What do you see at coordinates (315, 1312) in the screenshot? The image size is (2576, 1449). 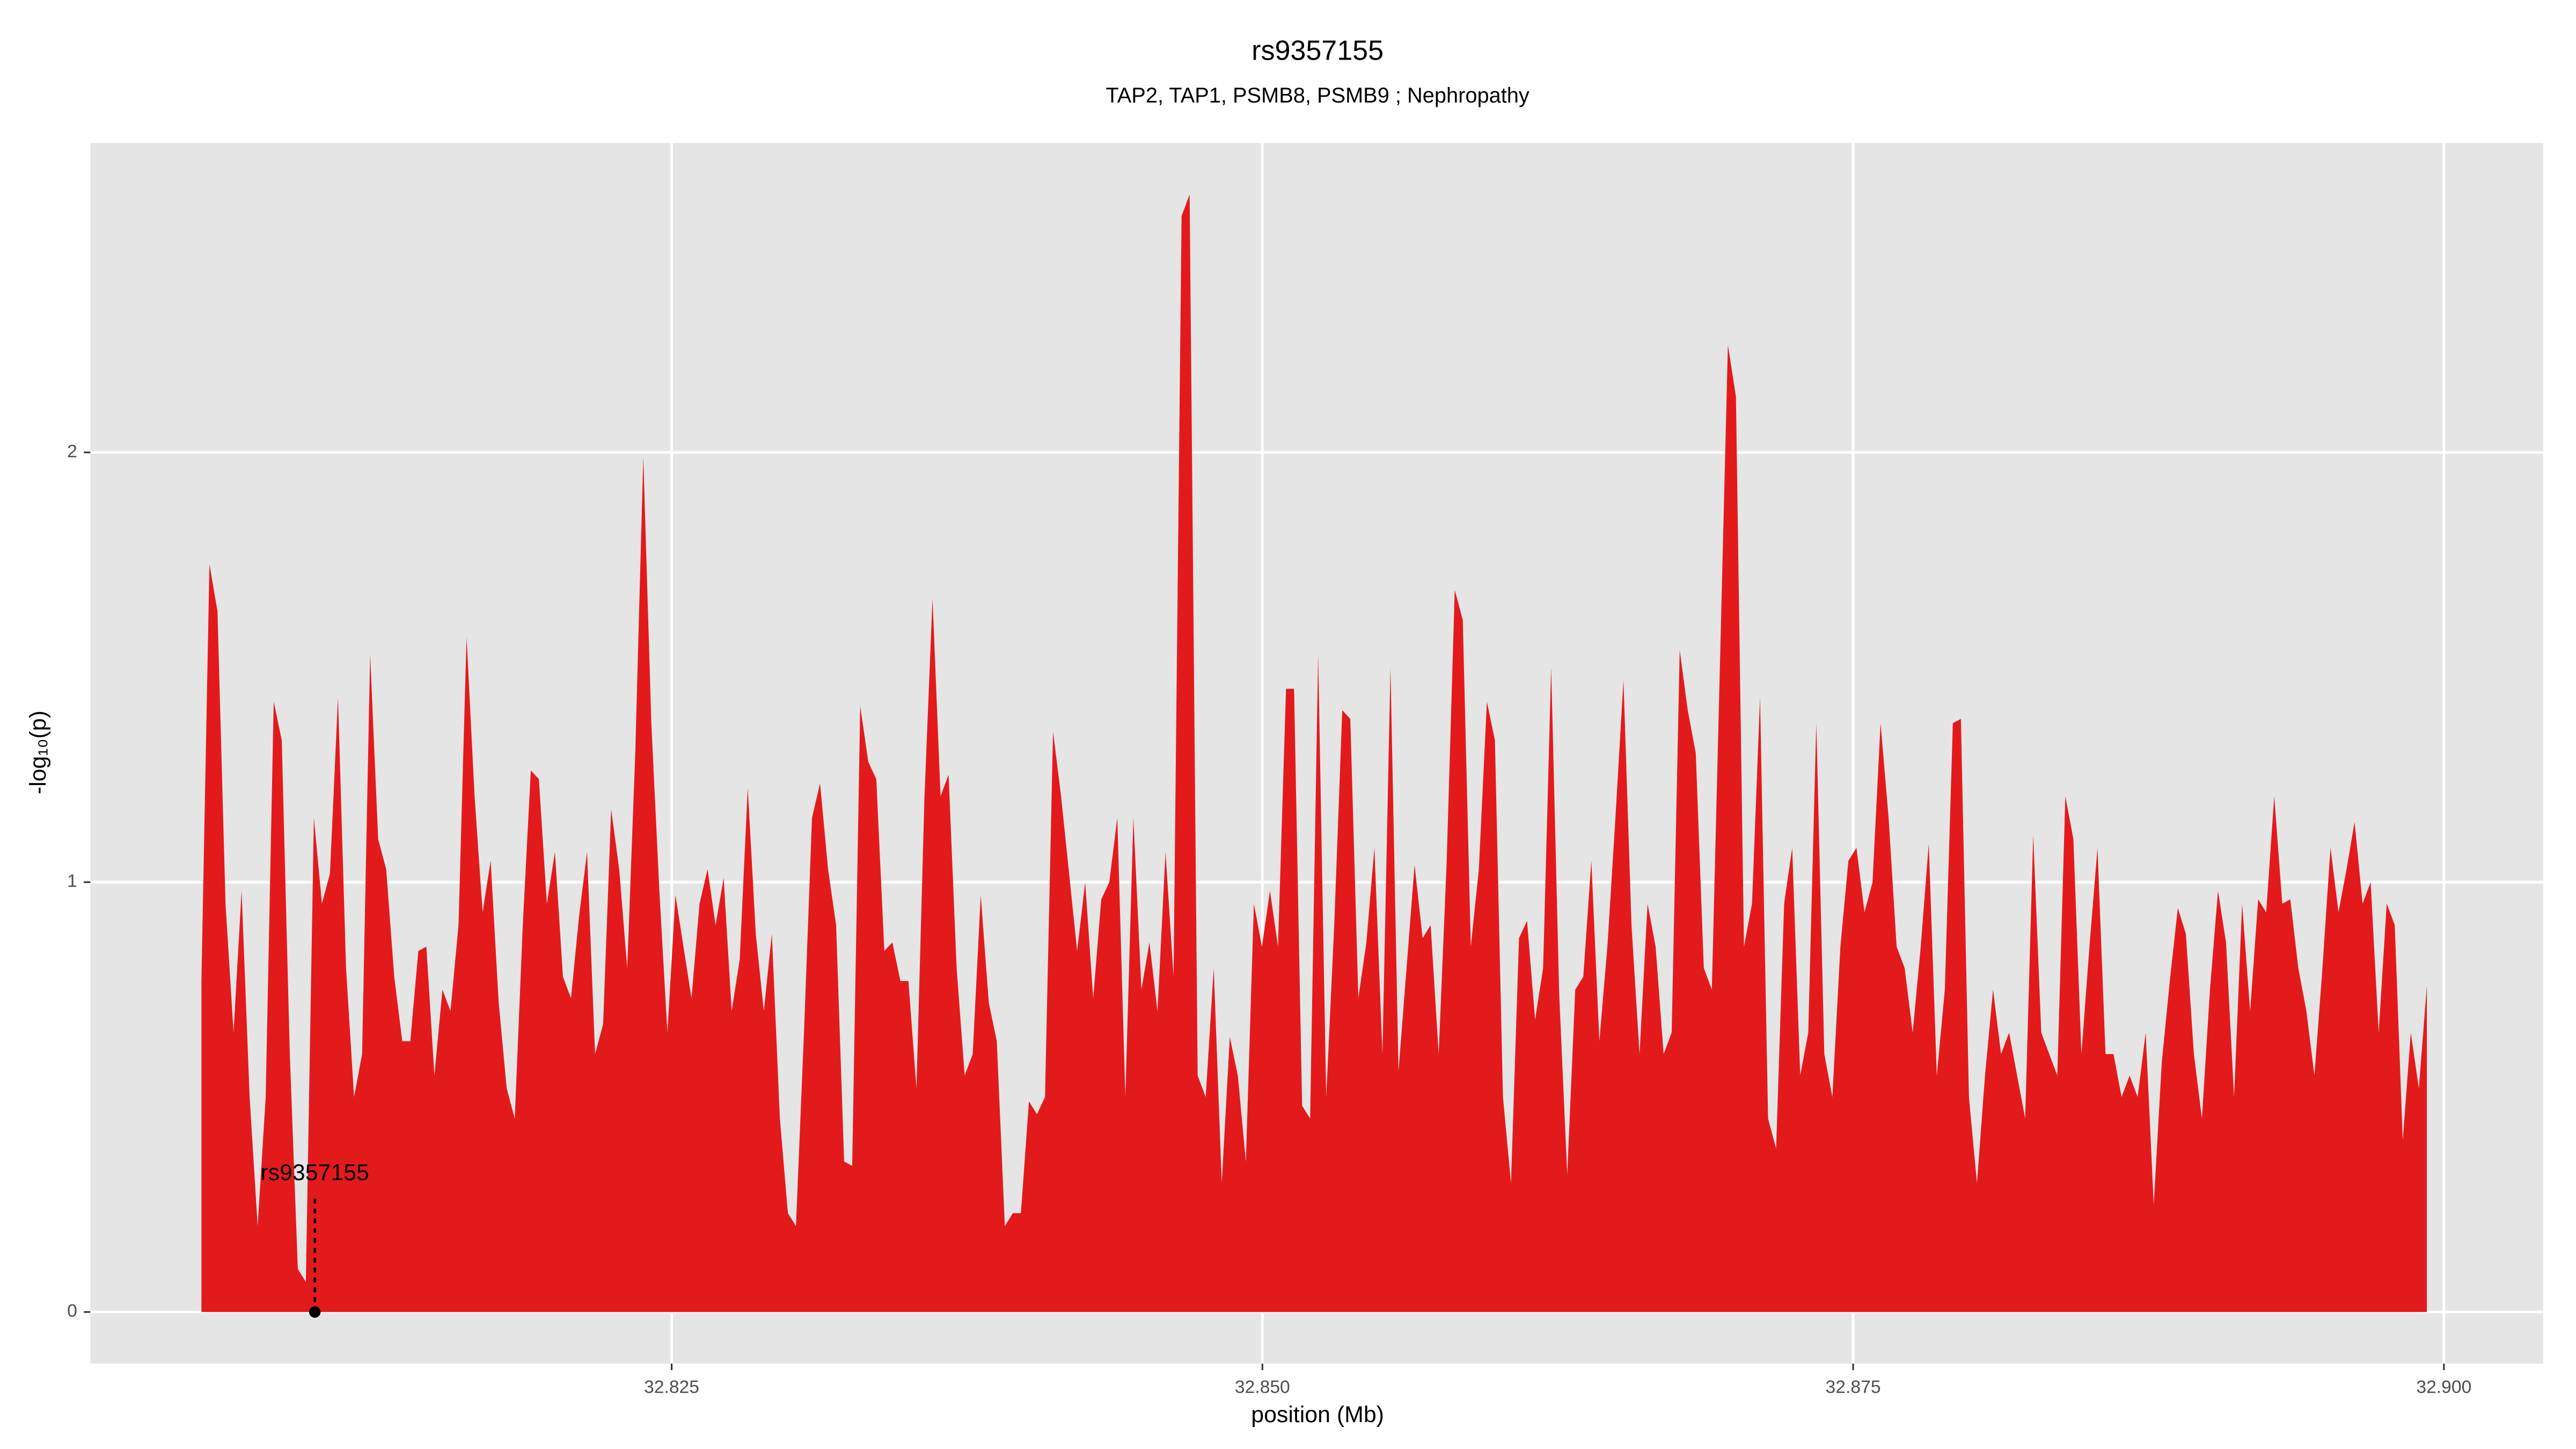 I see `annotation-point` at bounding box center [315, 1312].